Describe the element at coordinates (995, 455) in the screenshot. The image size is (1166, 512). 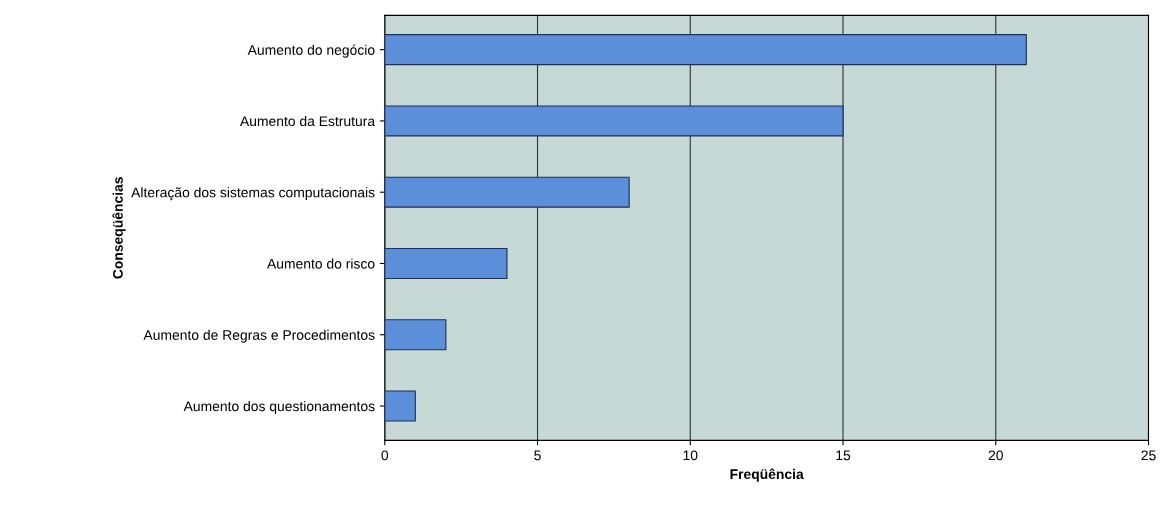
I see `x-tick-label: 20` at that location.